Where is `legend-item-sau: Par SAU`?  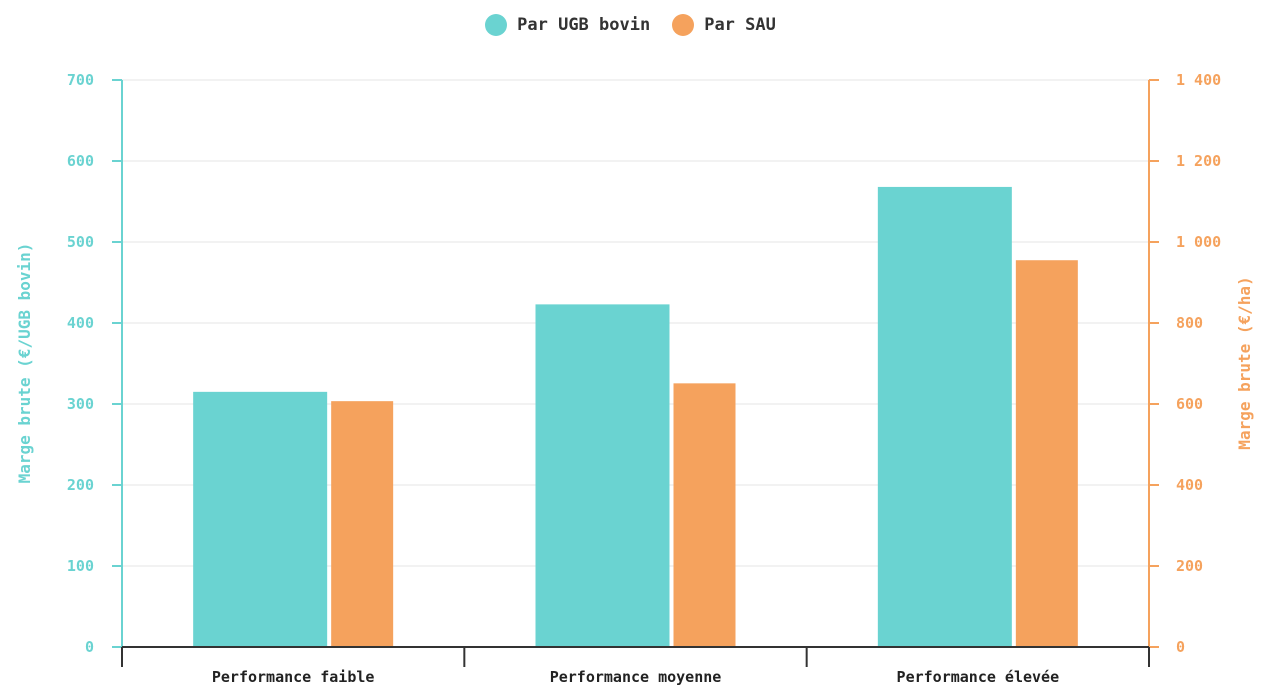 legend-item-sau: Par SAU is located at coordinates (724, 25).